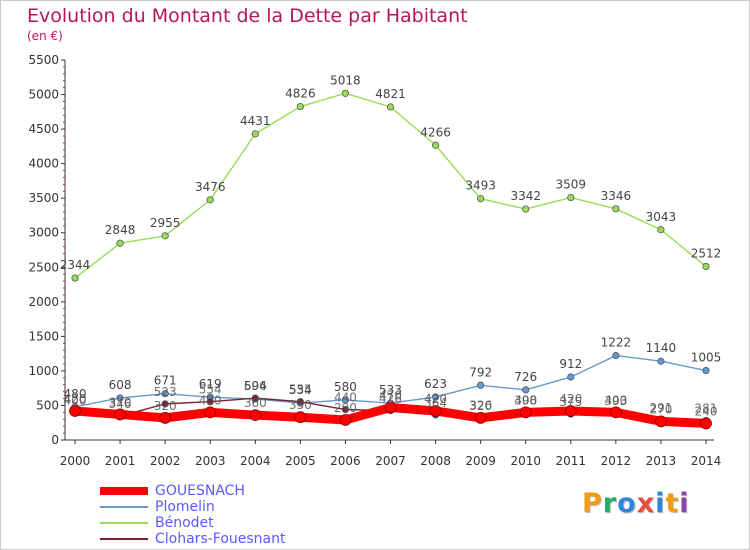  Describe the element at coordinates (480, 461) in the screenshot. I see `x-tick-label: 2009` at that location.